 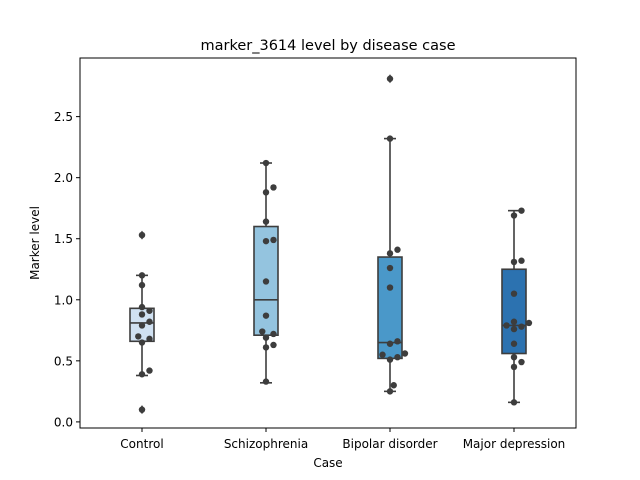 What do you see at coordinates (63, 361) in the screenshot?
I see `y-tick-label: 0.5` at bounding box center [63, 361].